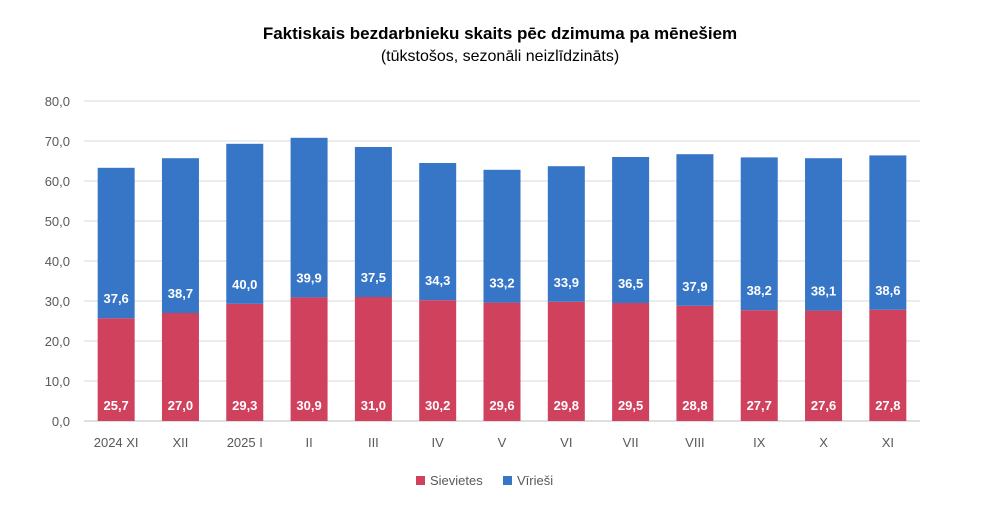 This screenshot has height=516, width=1000. What do you see at coordinates (566, 442) in the screenshot?
I see `x-tick-label: VI` at bounding box center [566, 442].